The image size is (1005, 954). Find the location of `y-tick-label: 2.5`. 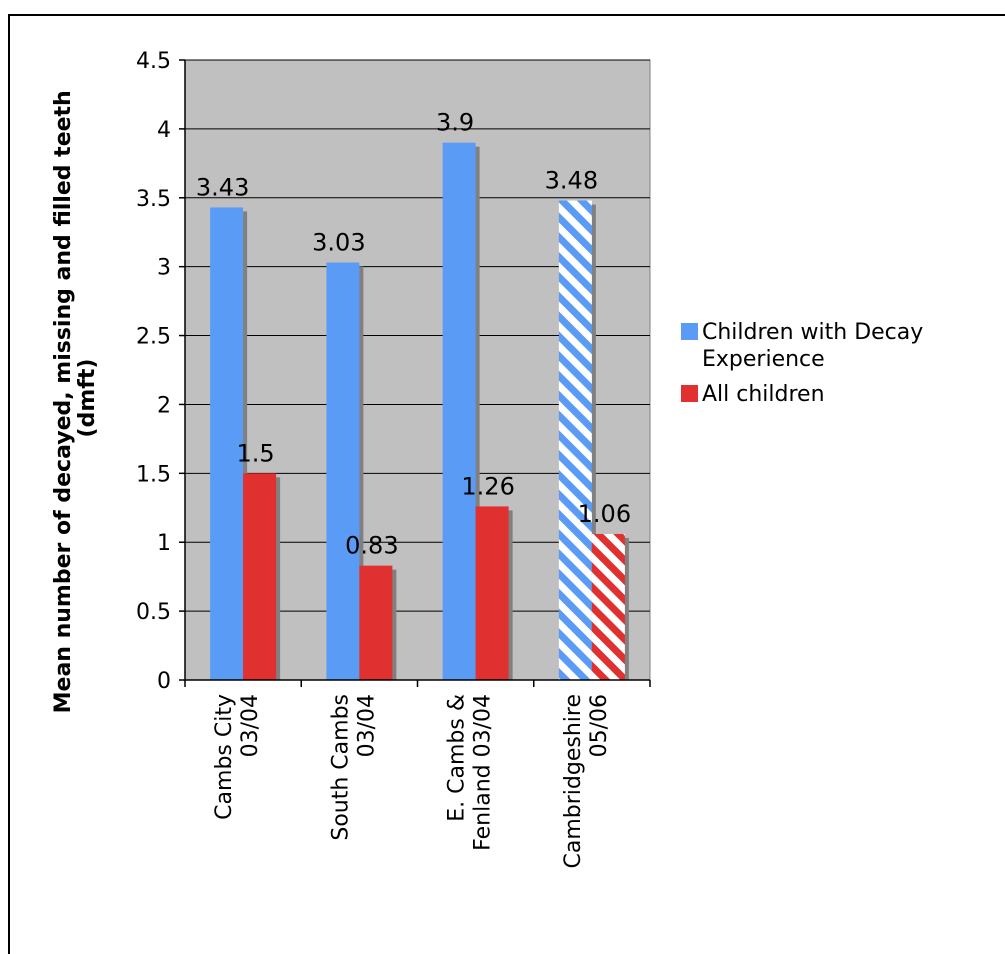

y-tick-label: 2.5 is located at coordinates (153, 337).